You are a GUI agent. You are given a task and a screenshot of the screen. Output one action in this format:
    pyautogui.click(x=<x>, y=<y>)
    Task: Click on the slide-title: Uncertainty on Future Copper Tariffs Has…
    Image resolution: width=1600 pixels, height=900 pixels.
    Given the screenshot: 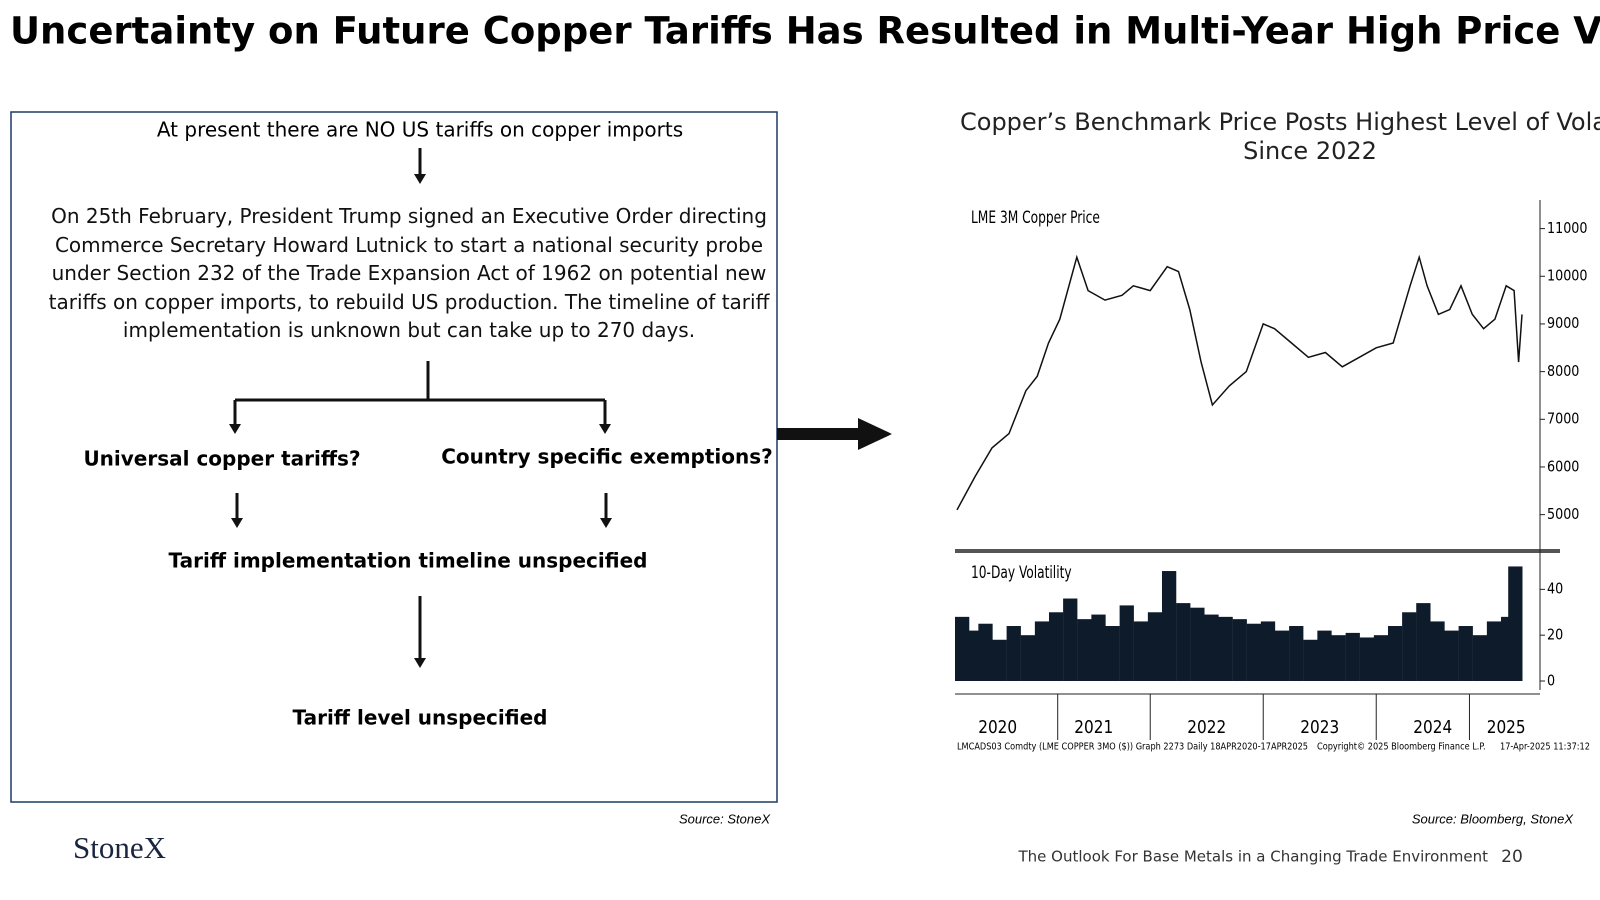 What is the action you would take?
    pyautogui.click(x=805, y=31)
    